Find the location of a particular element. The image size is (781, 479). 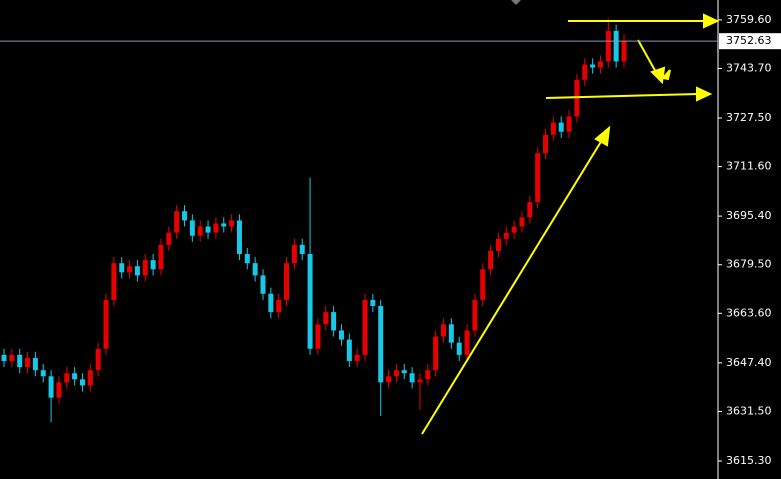

current-price-label: 3752.63 is located at coordinates (749, 40).